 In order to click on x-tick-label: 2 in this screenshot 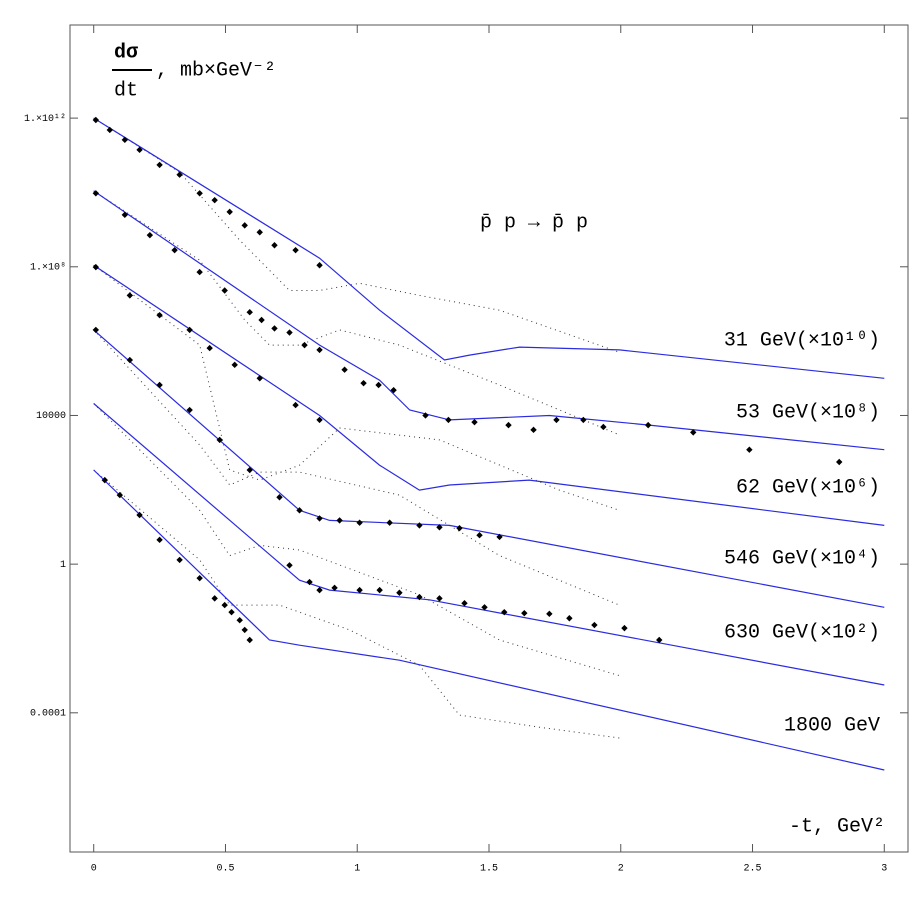, I will do `click(621, 869)`.